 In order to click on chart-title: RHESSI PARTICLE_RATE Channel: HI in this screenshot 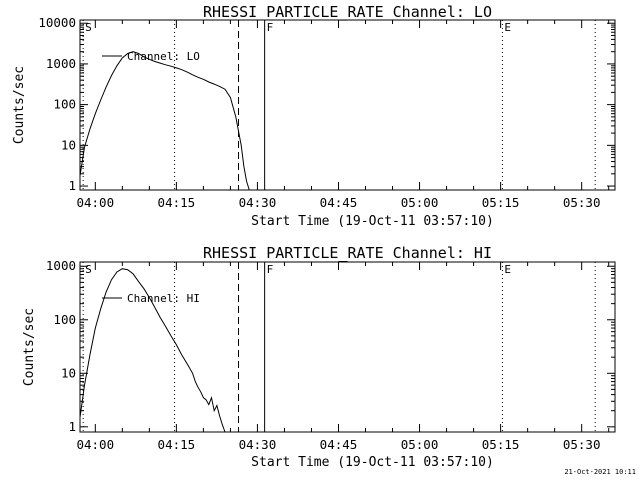, I will do `click(347, 253)`.